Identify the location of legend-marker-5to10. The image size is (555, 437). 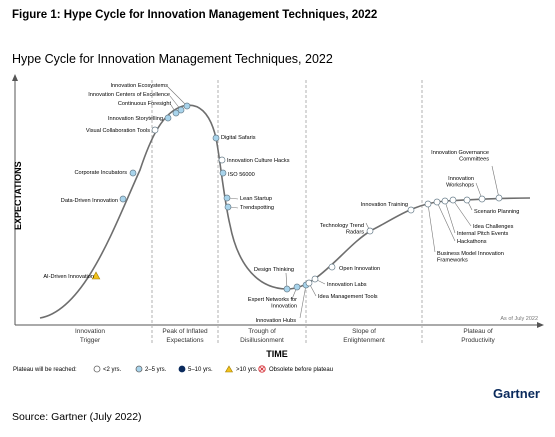
(182, 369).